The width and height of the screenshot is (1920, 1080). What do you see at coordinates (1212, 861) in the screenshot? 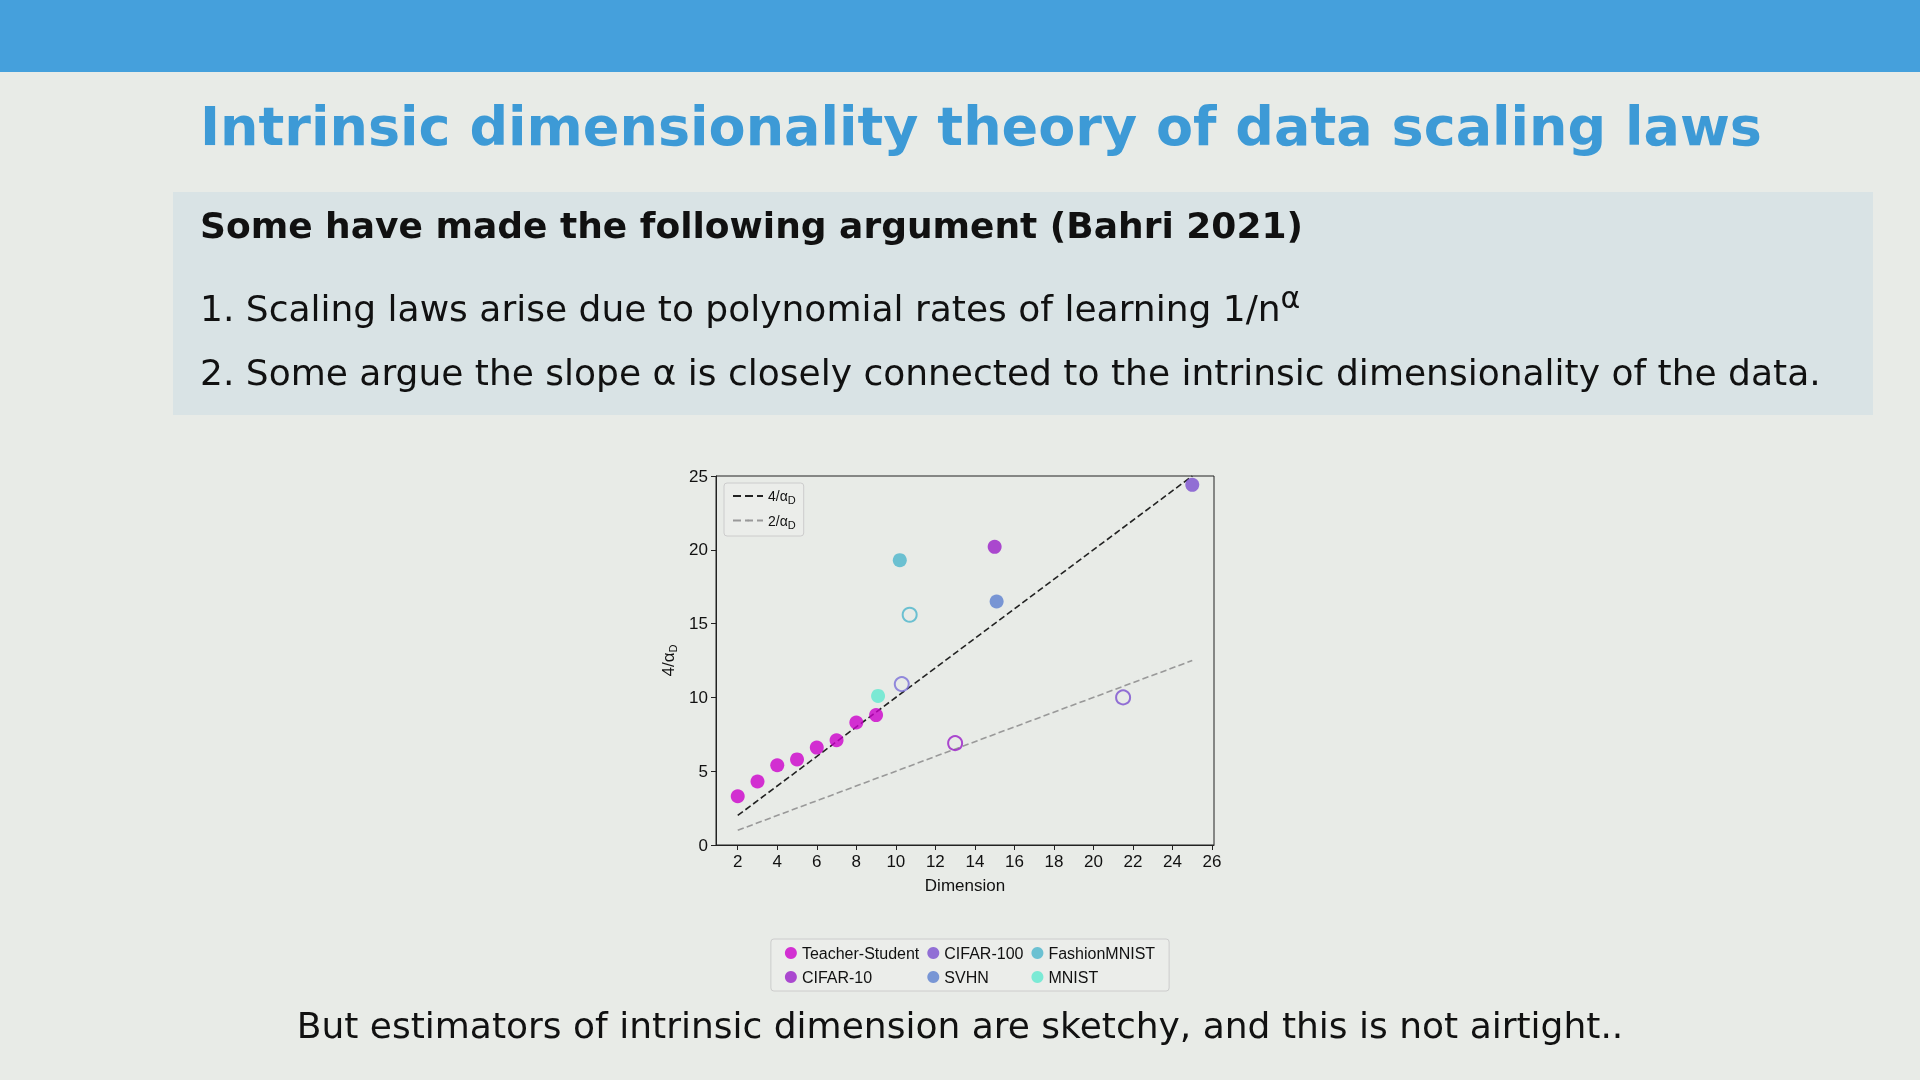
I see `x-tick-label: 26` at bounding box center [1212, 861].